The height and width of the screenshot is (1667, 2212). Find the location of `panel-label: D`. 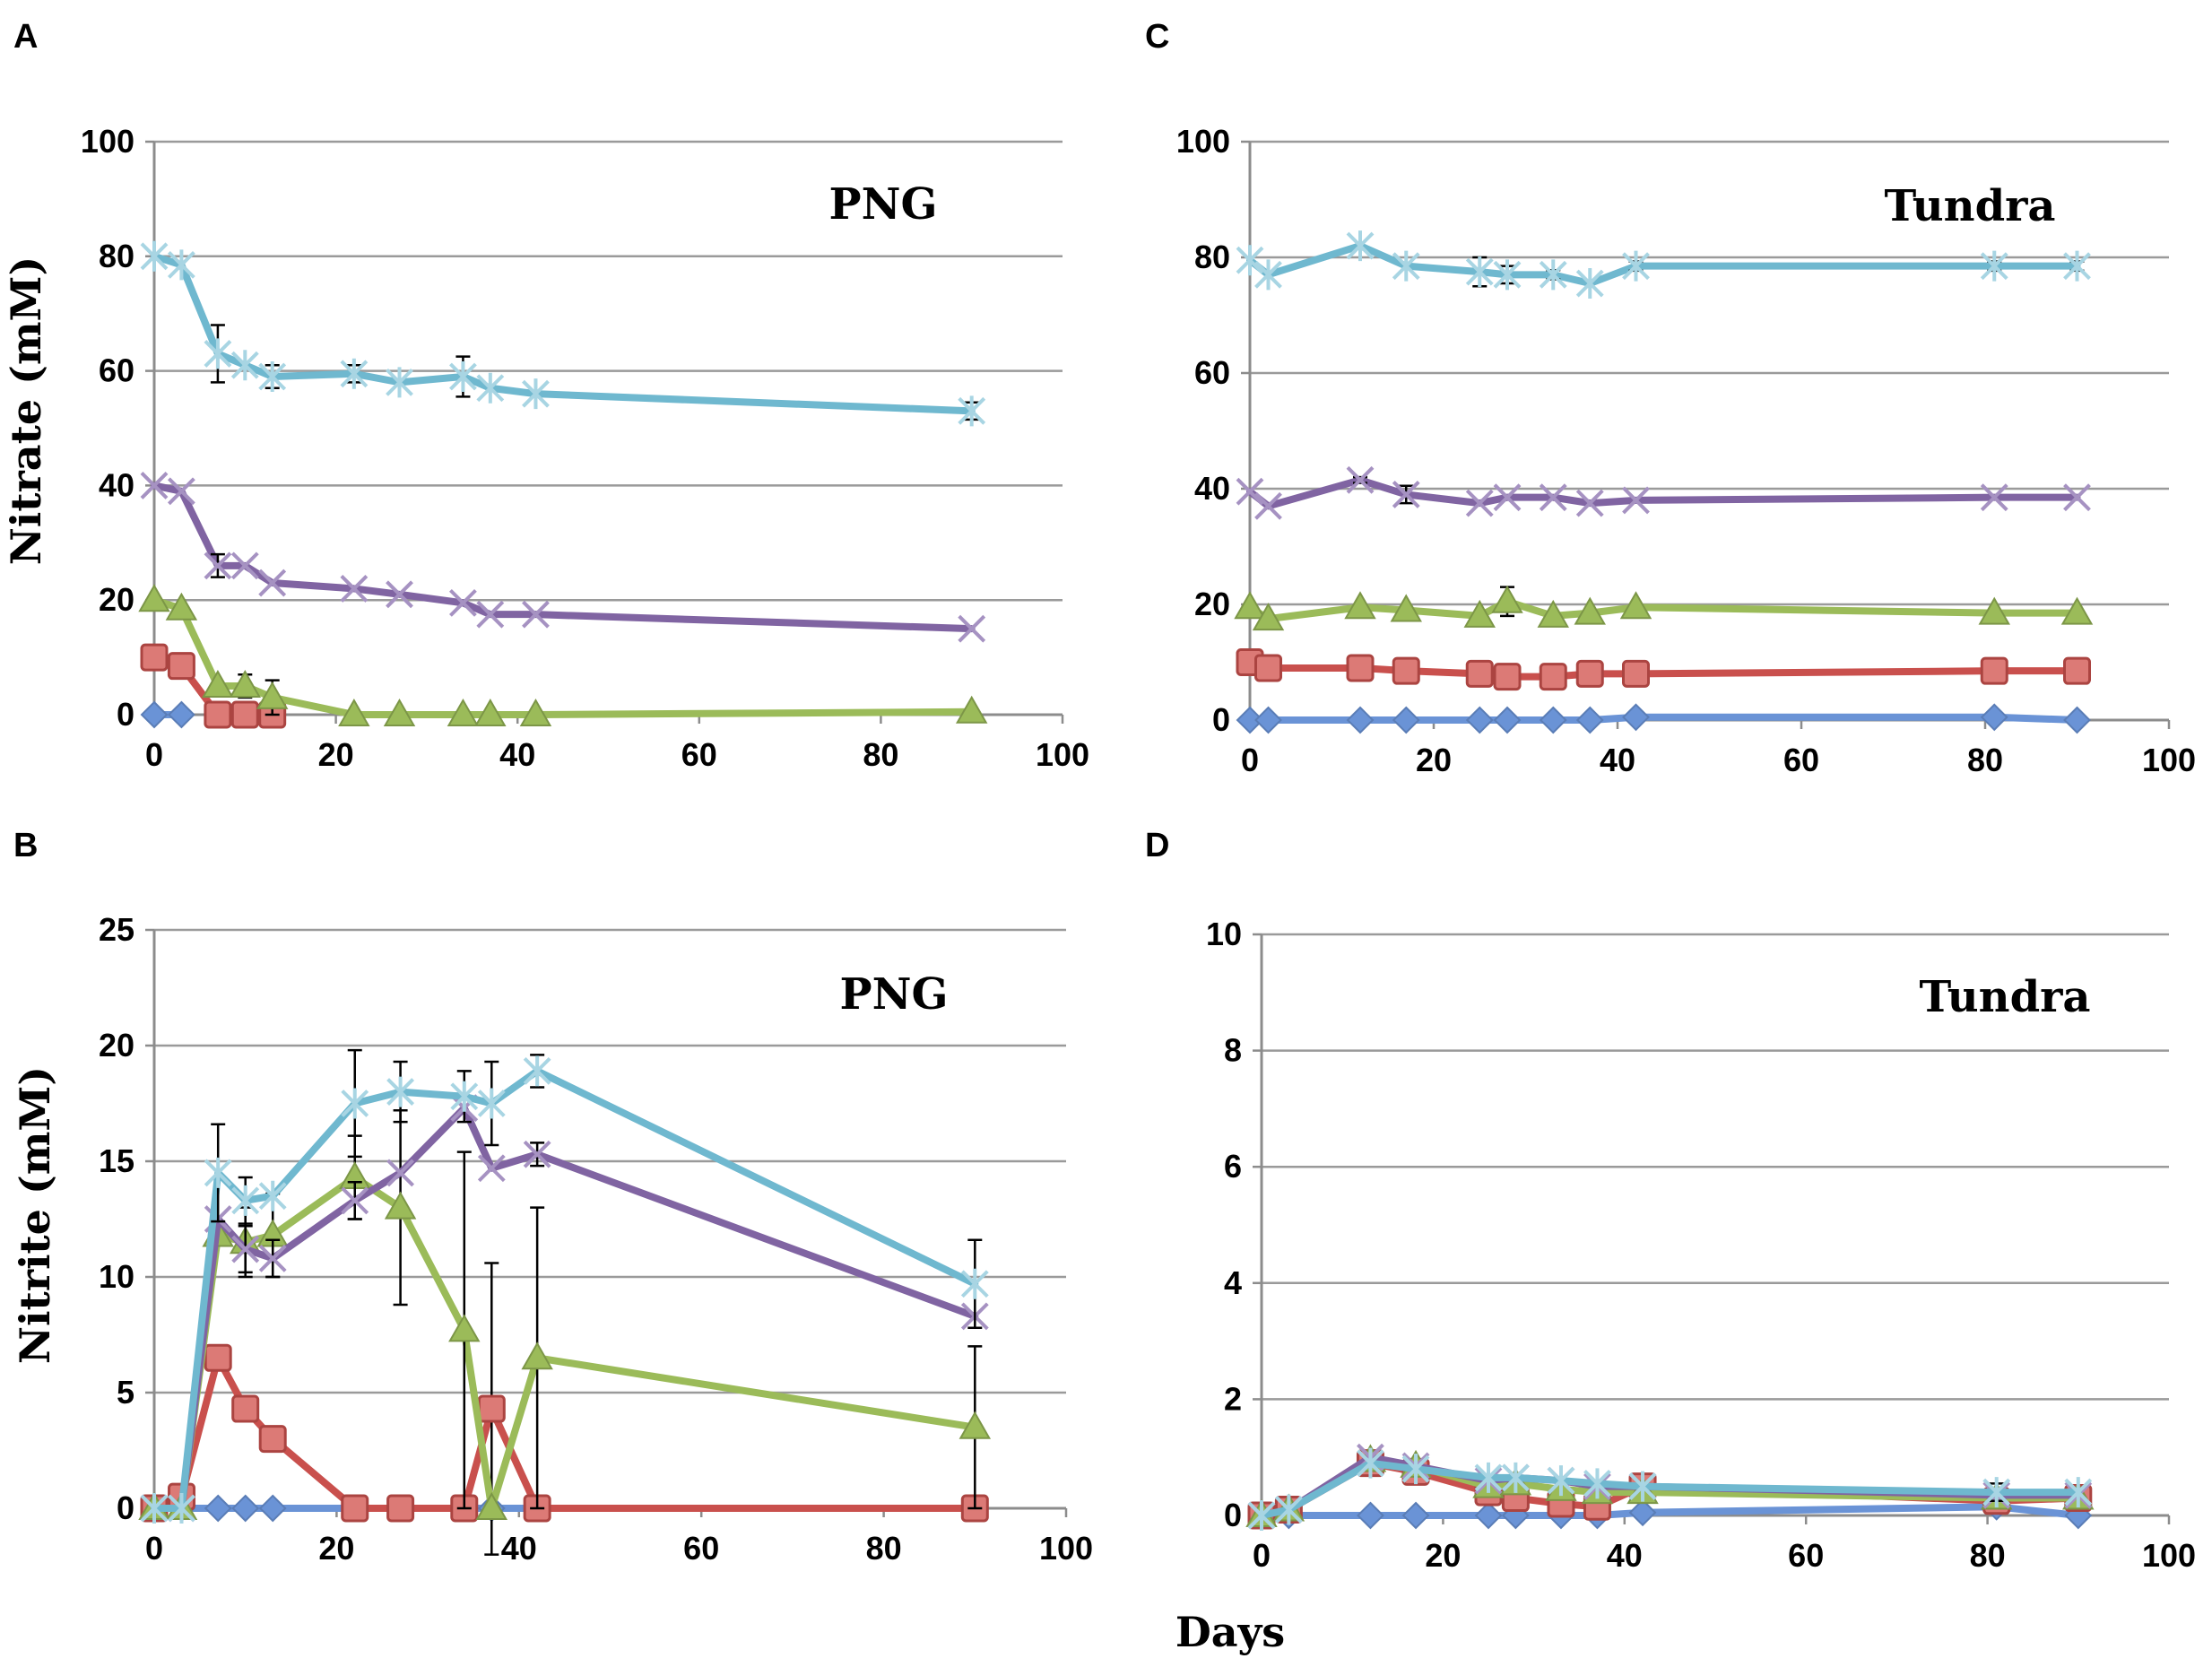

panel-label: D is located at coordinates (1157, 845).